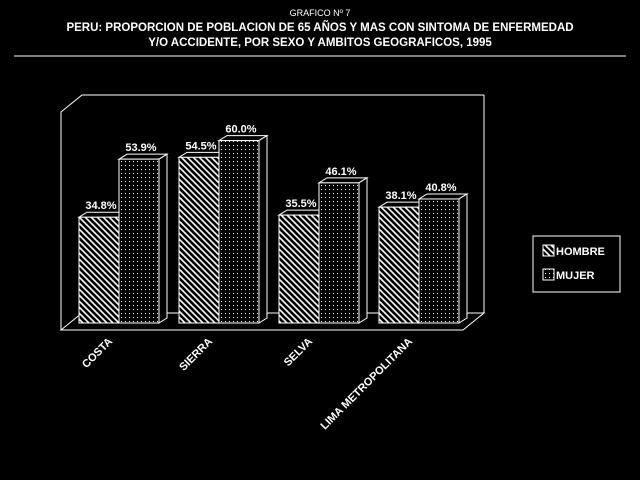 The image size is (640, 480). Describe the element at coordinates (300, 204) in the screenshot. I see `value-label-hombre-selva: 35.5%` at that location.